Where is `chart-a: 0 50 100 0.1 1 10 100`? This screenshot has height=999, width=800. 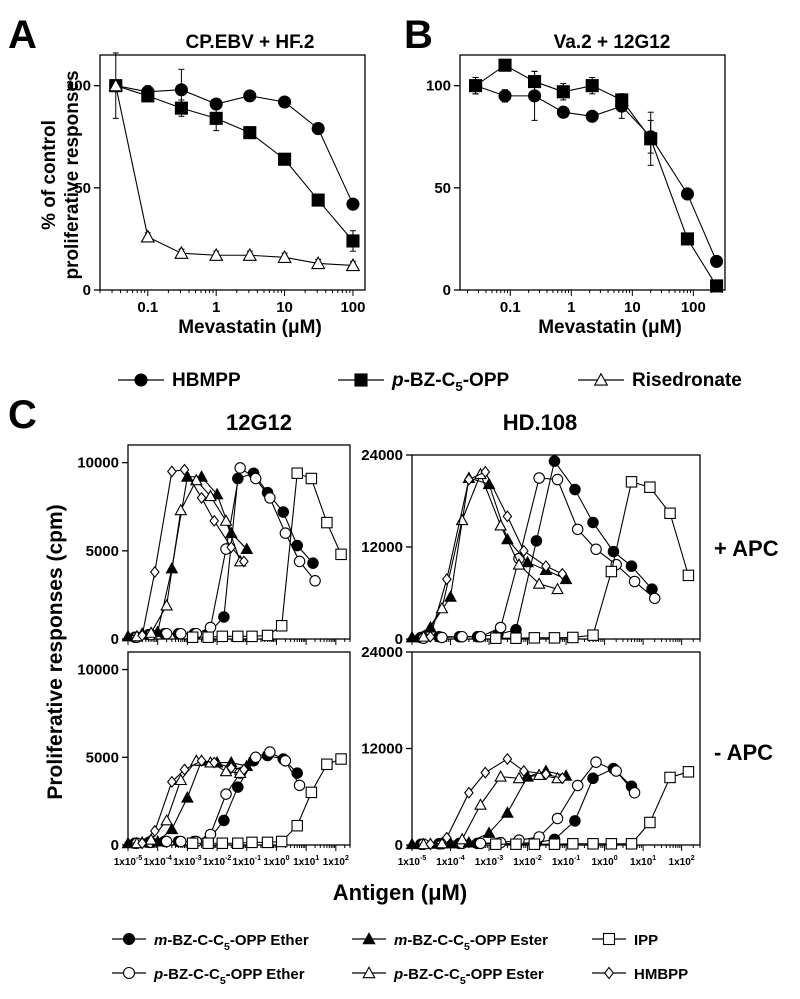 chart-a: 0 50 100 0.1 1 10 100 is located at coordinates (216, 184).